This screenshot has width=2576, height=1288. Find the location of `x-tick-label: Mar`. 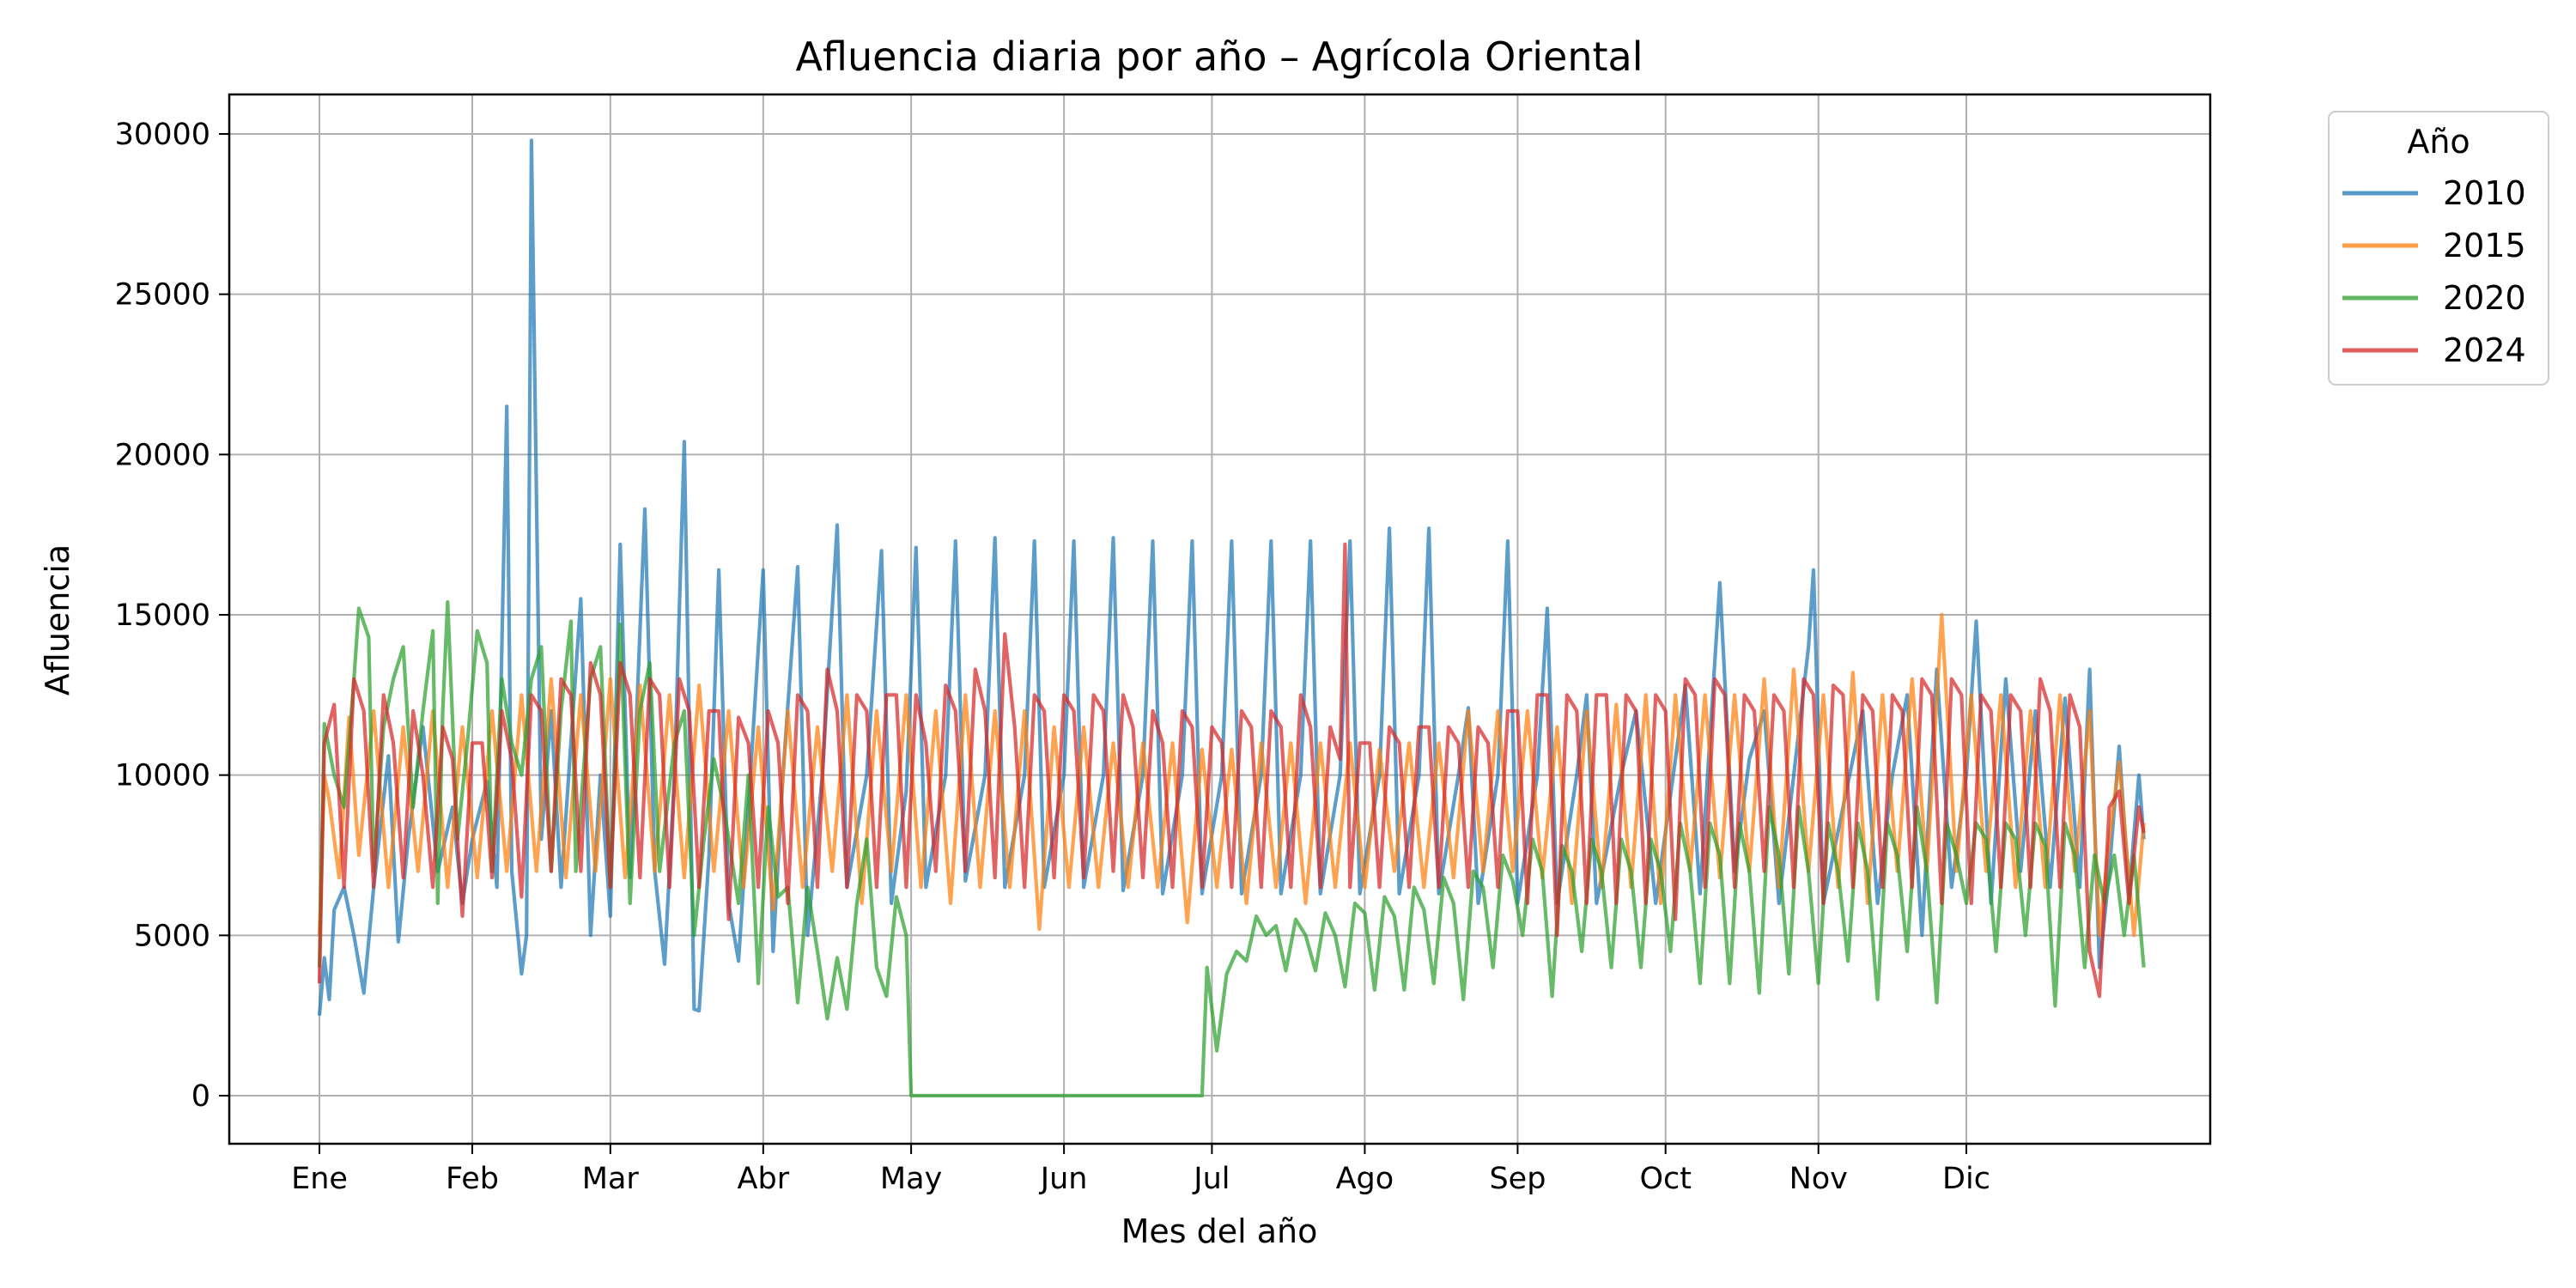

x-tick-label: Mar is located at coordinates (611, 1179).